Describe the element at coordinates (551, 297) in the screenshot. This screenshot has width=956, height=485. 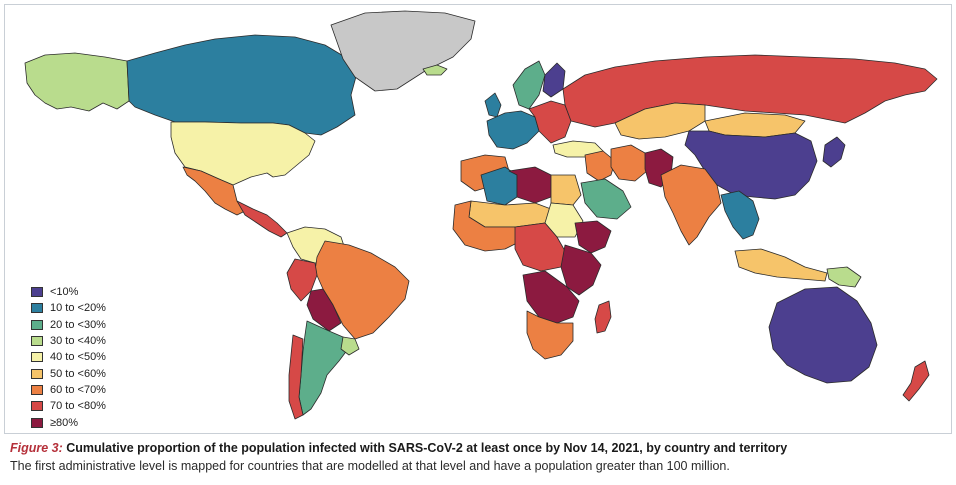
I see `region-southern-central-africa` at that location.